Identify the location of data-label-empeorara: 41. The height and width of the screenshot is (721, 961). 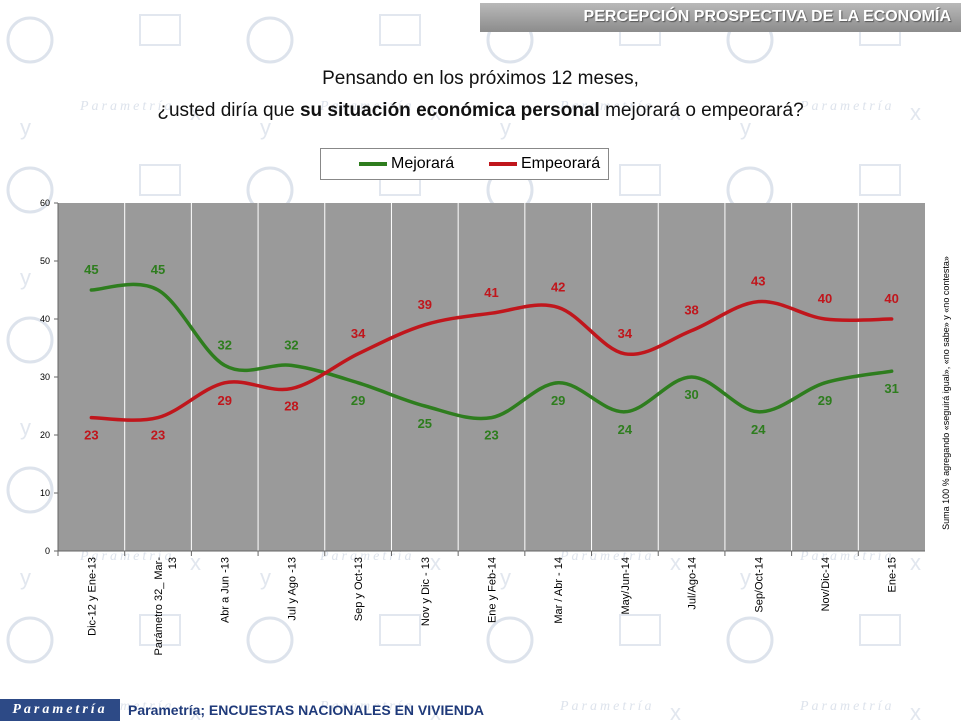
(491, 292).